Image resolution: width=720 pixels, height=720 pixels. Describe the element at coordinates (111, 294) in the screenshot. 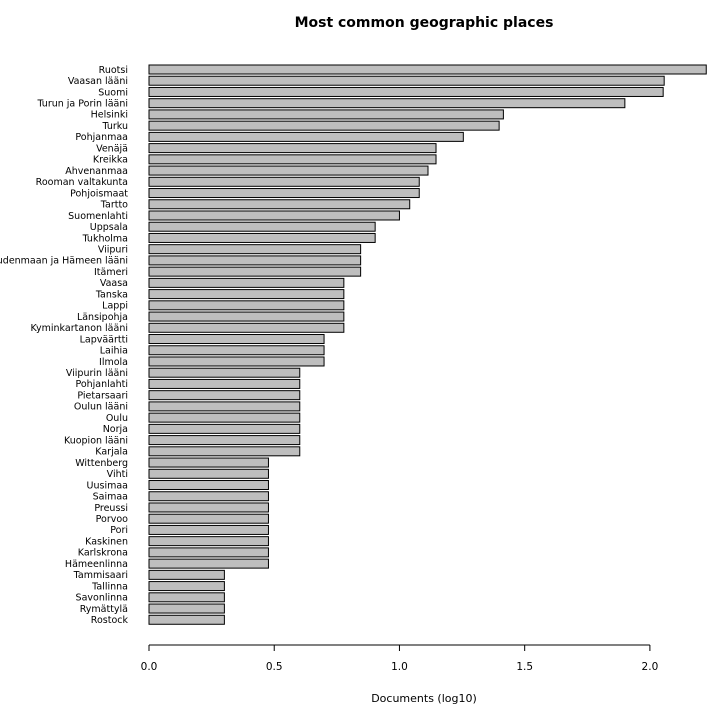

I see `category-label-20: Tanska` at that location.